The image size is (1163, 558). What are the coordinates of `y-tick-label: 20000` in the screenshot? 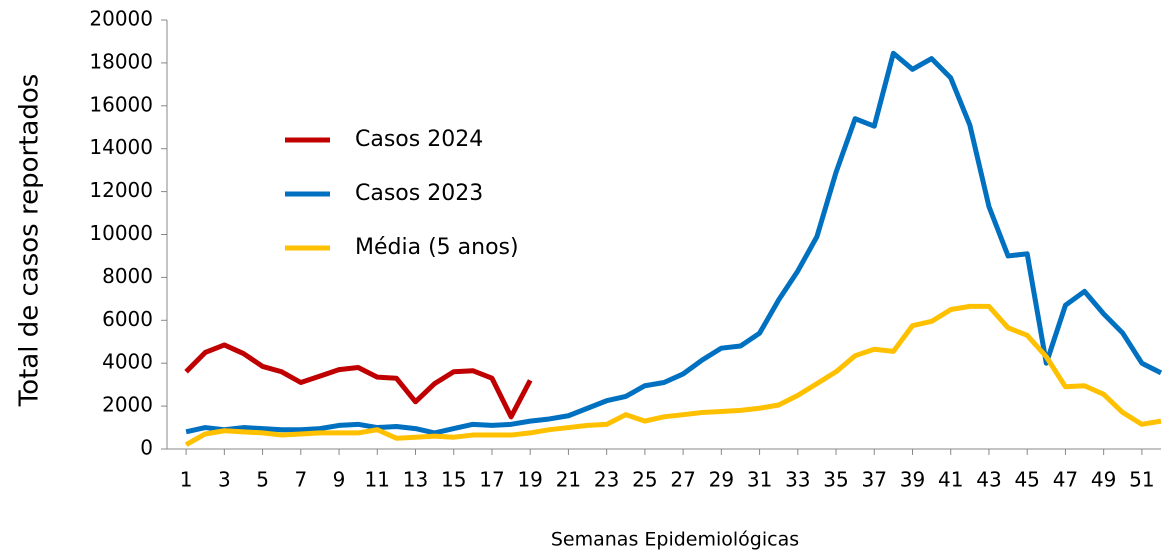 It's located at (121, 19).